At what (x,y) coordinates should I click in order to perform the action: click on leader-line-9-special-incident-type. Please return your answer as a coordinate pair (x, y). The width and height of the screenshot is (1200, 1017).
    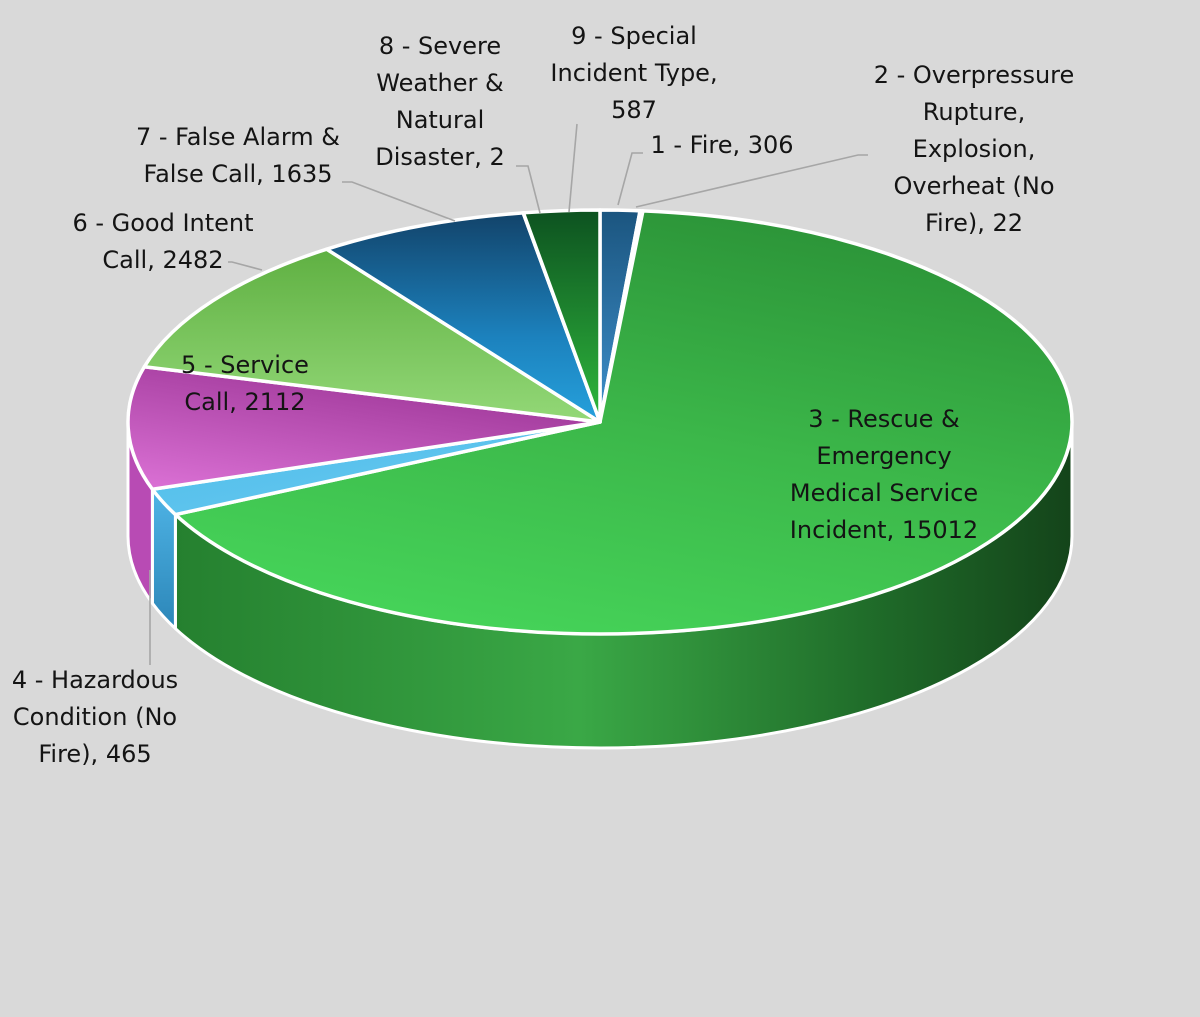
    Looking at the image, I should click on (573, 168).